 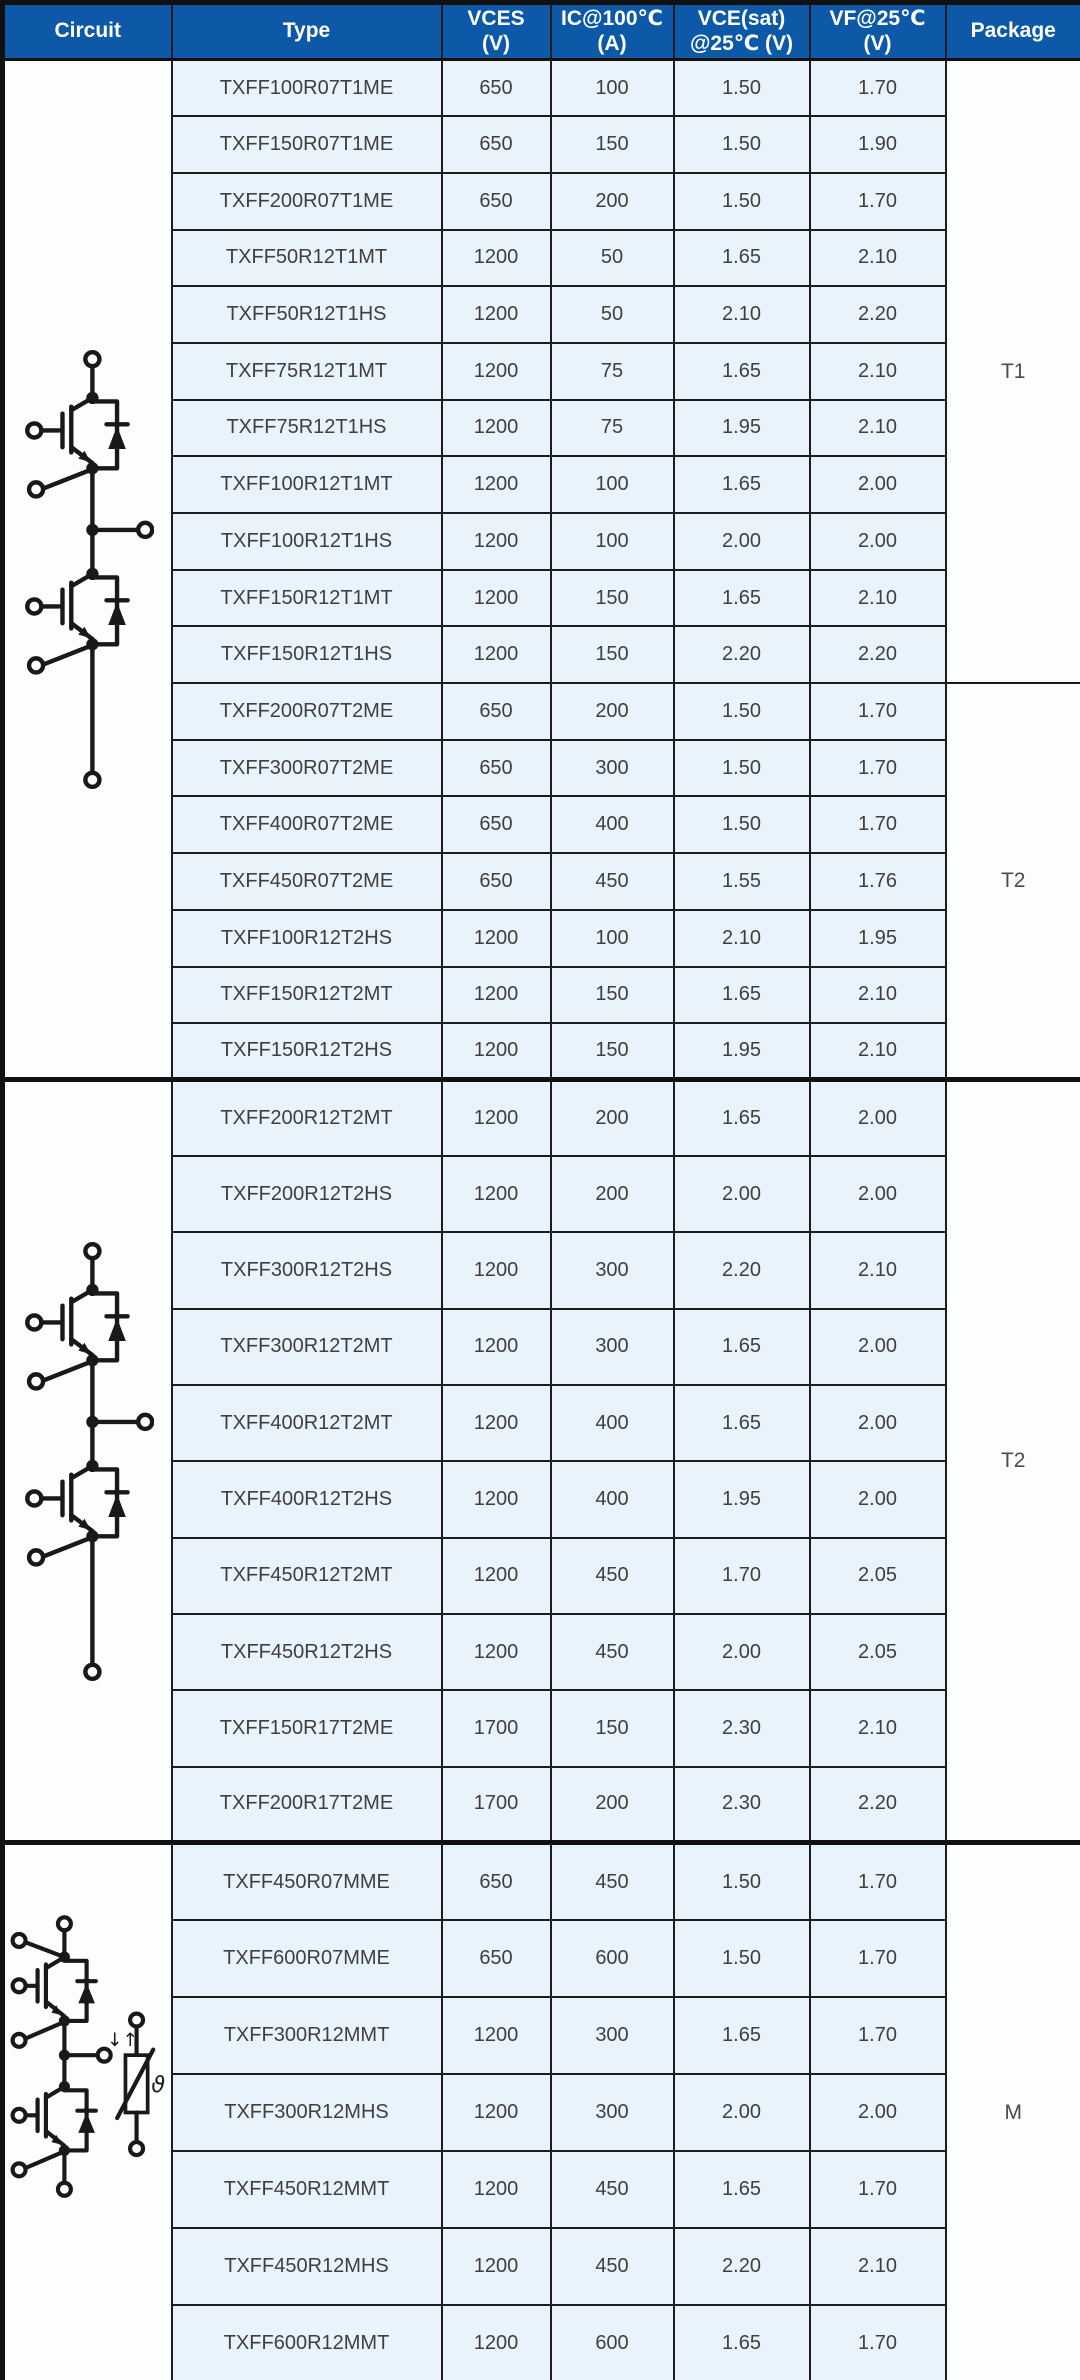 What do you see at coordinates (306, 655) in the screenshot?
I see `type-cell: TXFF150R12T1HS` at bounding box center [306, 655].